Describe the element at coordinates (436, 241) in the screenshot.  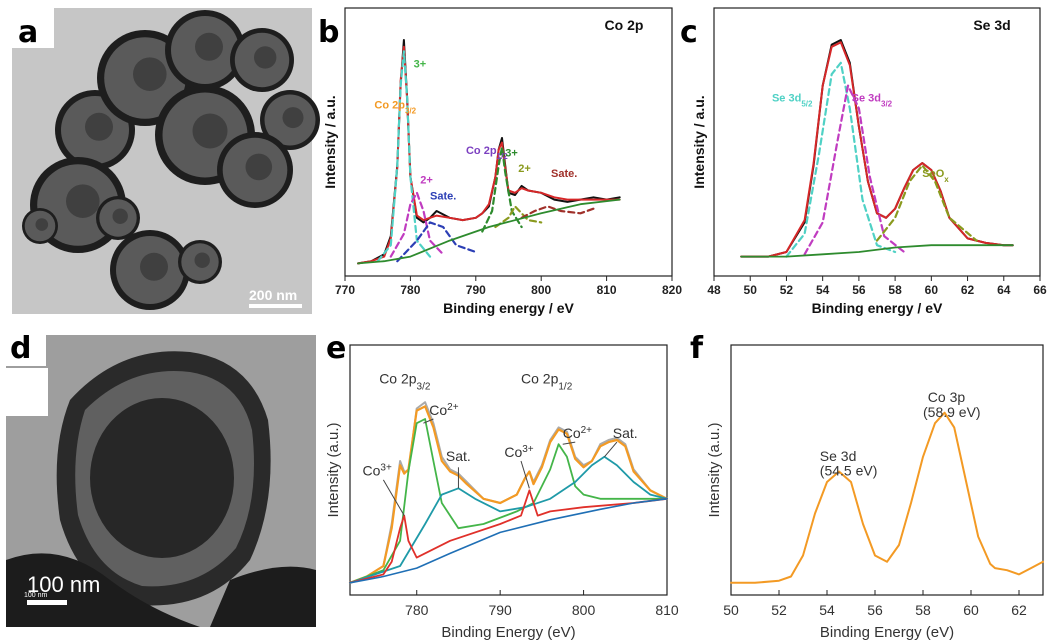
I see `series-line-component` at that location.